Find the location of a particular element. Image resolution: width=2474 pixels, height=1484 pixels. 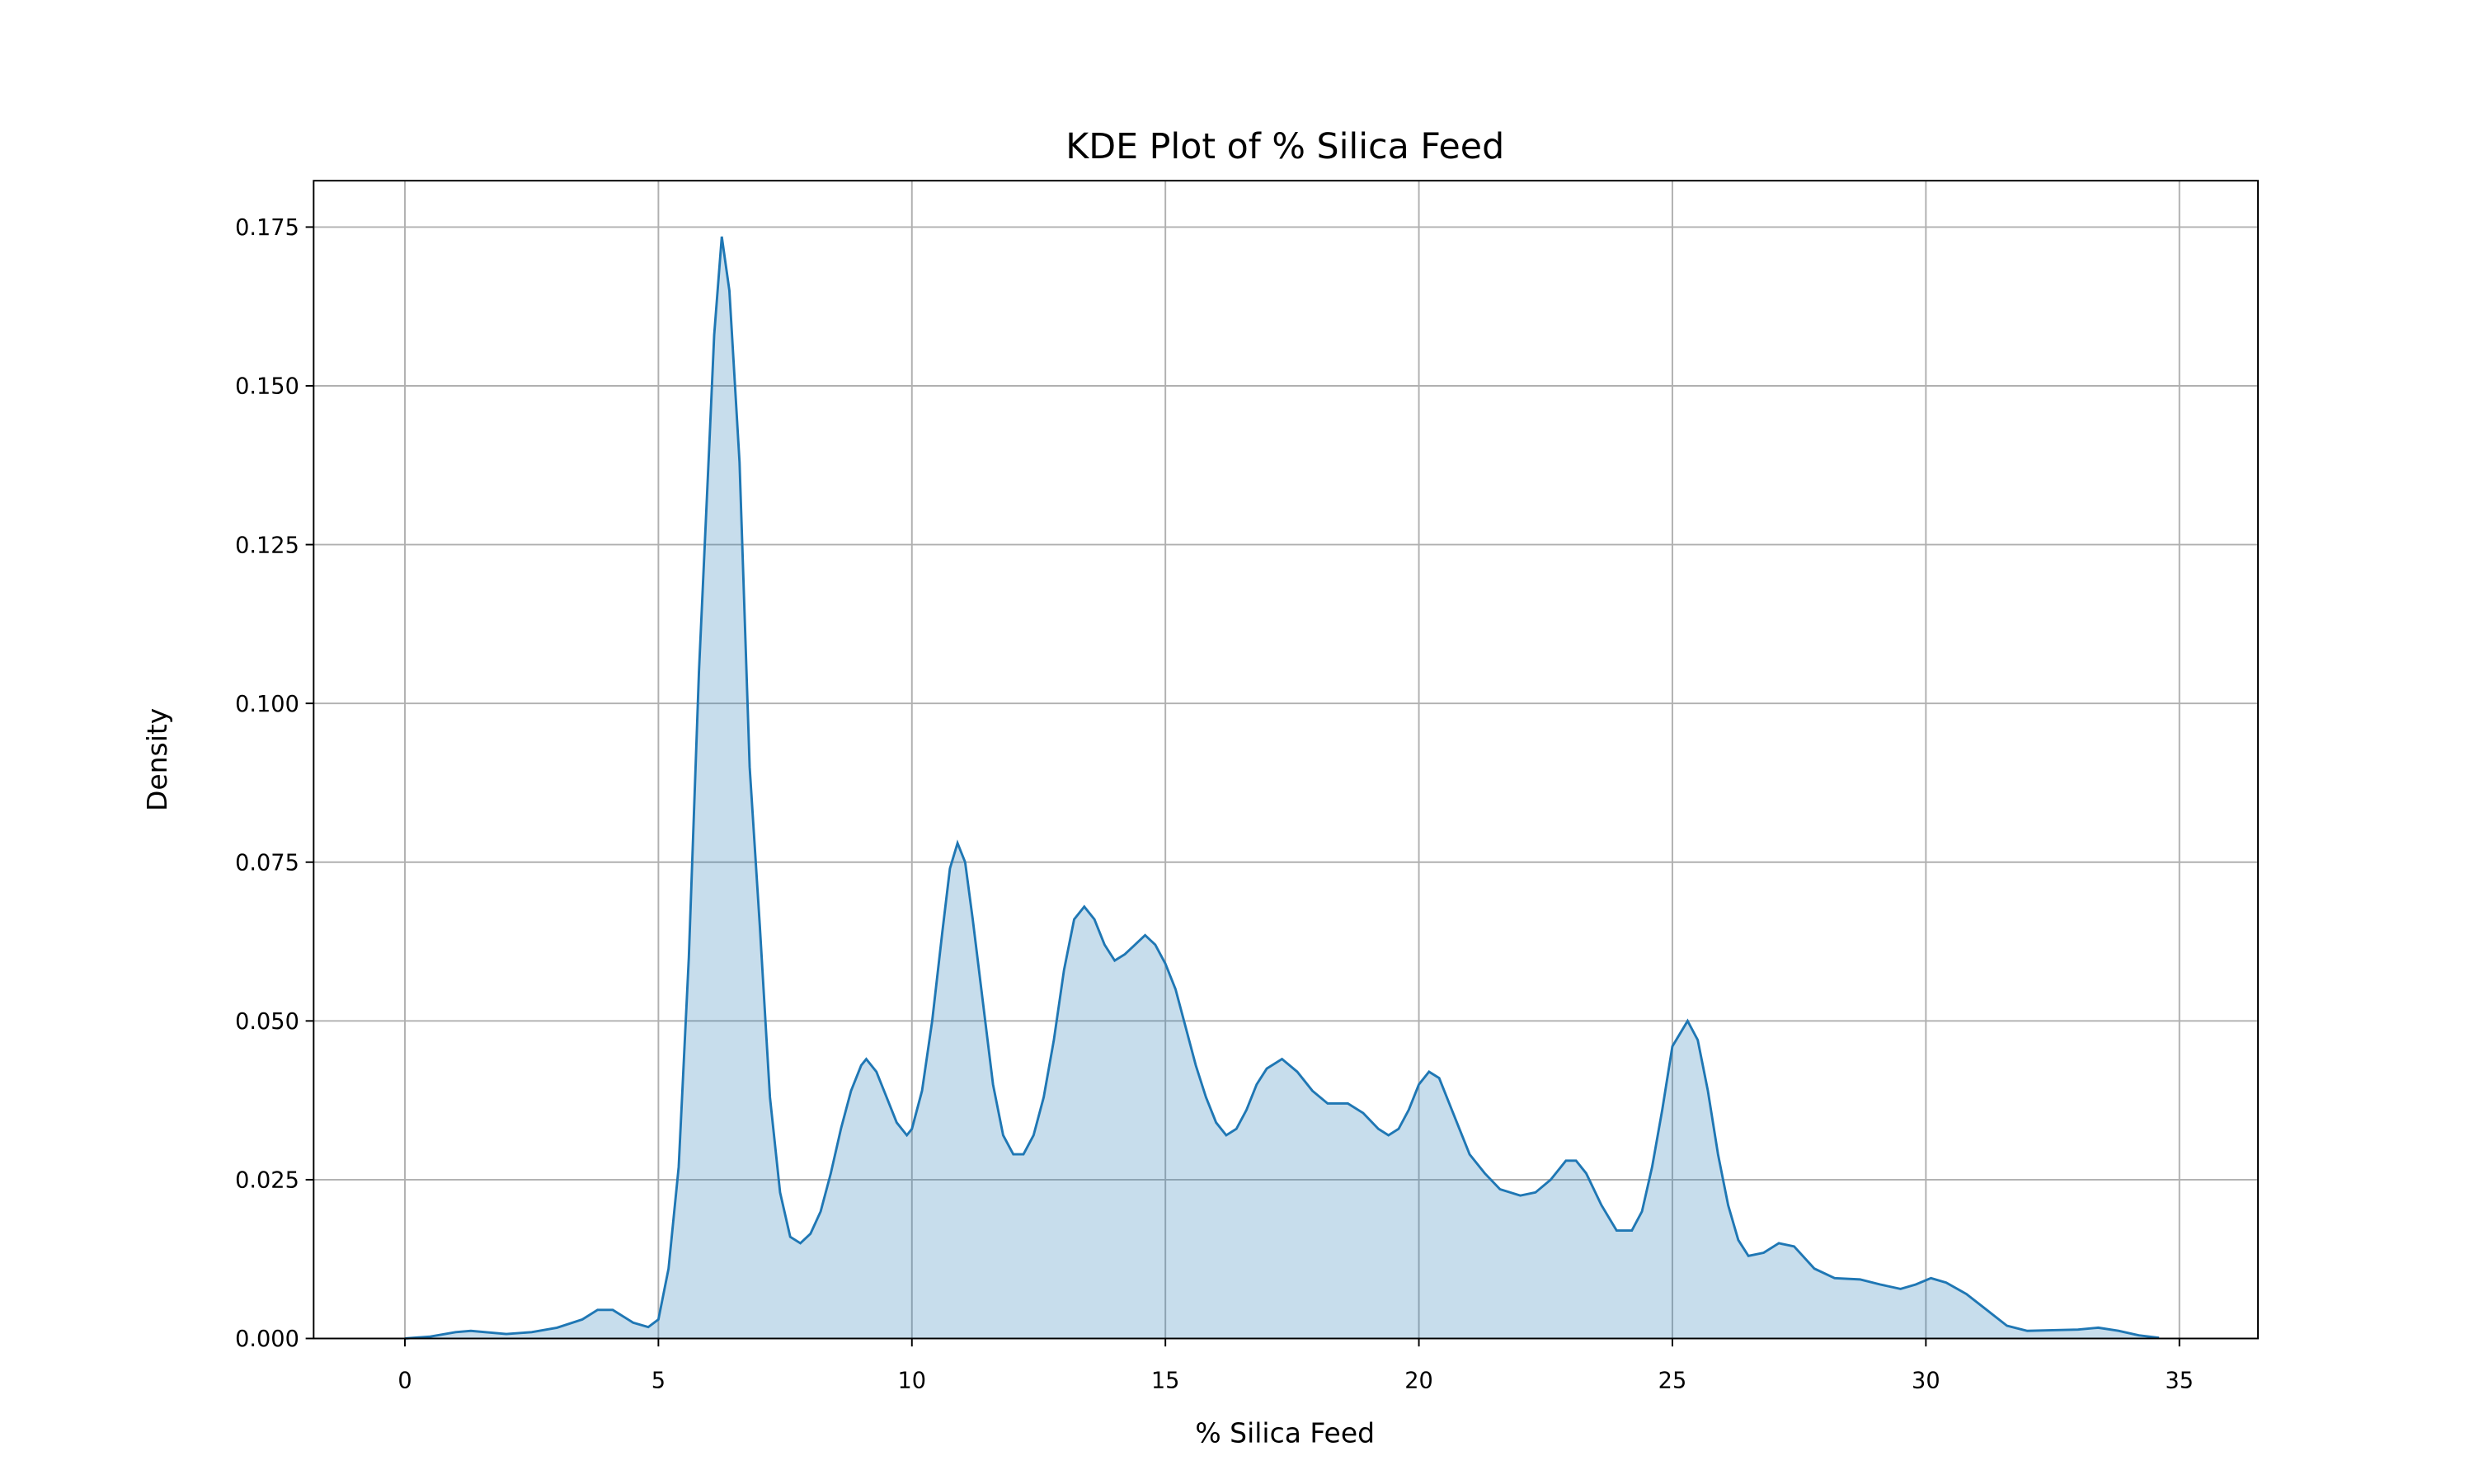

x-tick-label: 35 is located at coordinates (2179, 1381).